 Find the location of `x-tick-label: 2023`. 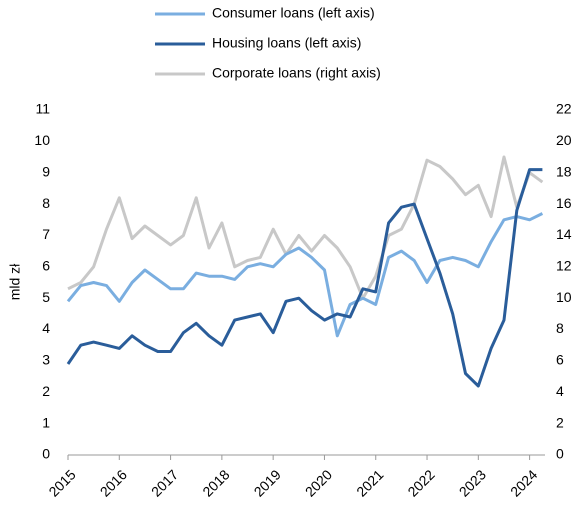

x-tick-label: 2023 is located at coordinates (472, 482).